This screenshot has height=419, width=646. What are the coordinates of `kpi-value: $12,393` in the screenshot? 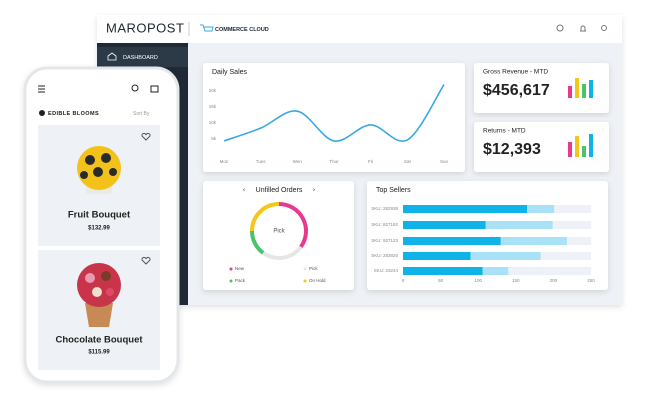 It's located at (512, 149).